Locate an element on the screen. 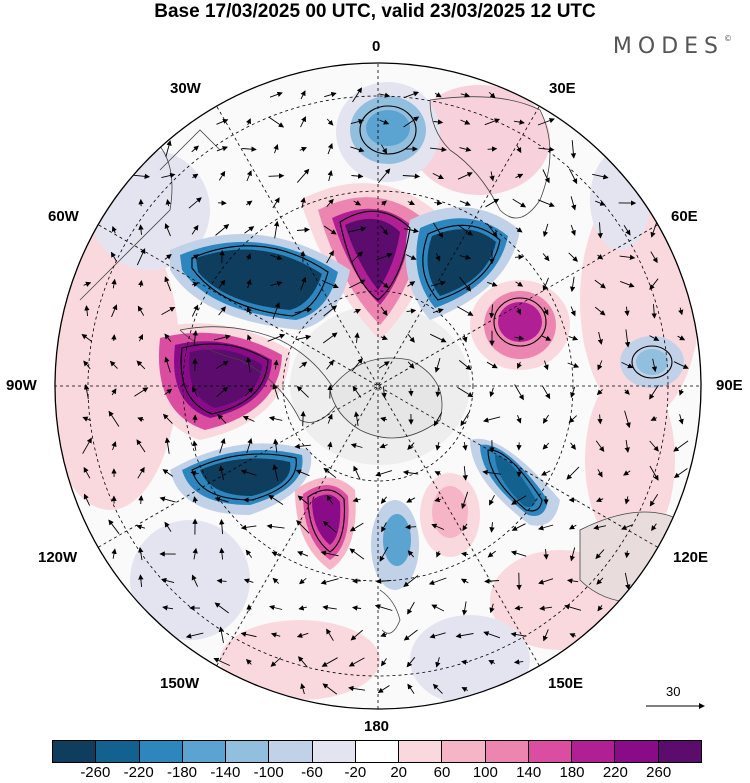  lon-label-180: 180 is located at coordinates (377, 726).